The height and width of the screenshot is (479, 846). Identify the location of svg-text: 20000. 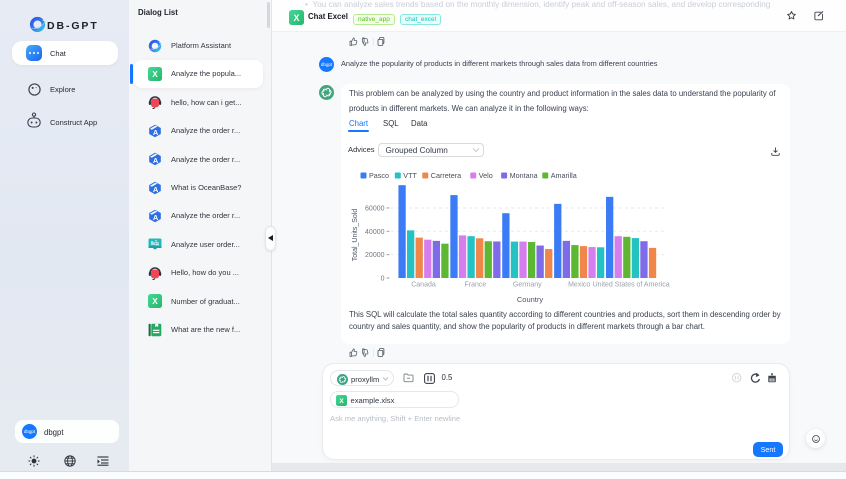
(375, 255).